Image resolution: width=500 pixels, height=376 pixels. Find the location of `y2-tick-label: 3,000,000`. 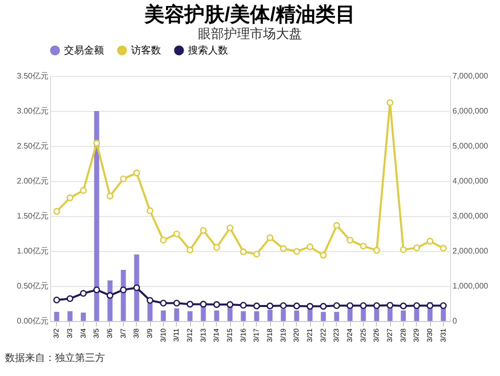

y2-tick-label: 3,000,000 is located at coordinates (470, 216).